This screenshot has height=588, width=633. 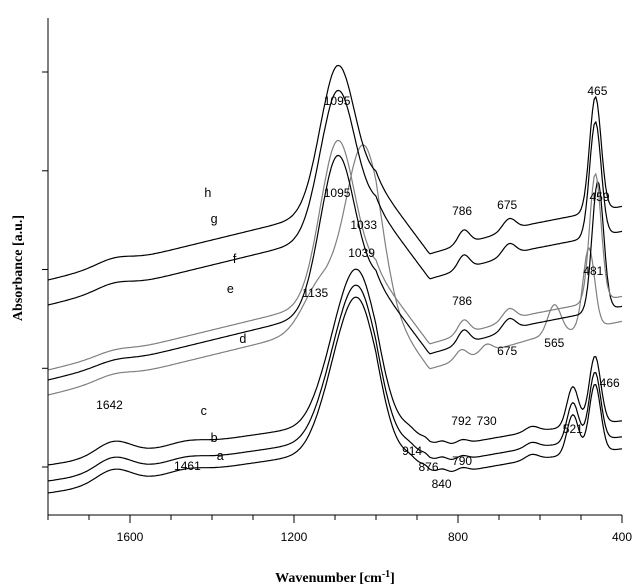 What do you see at coordinates (220, 456) in the screenshot?
I see `curve-label-a: a` at bounding box center [220, 456].